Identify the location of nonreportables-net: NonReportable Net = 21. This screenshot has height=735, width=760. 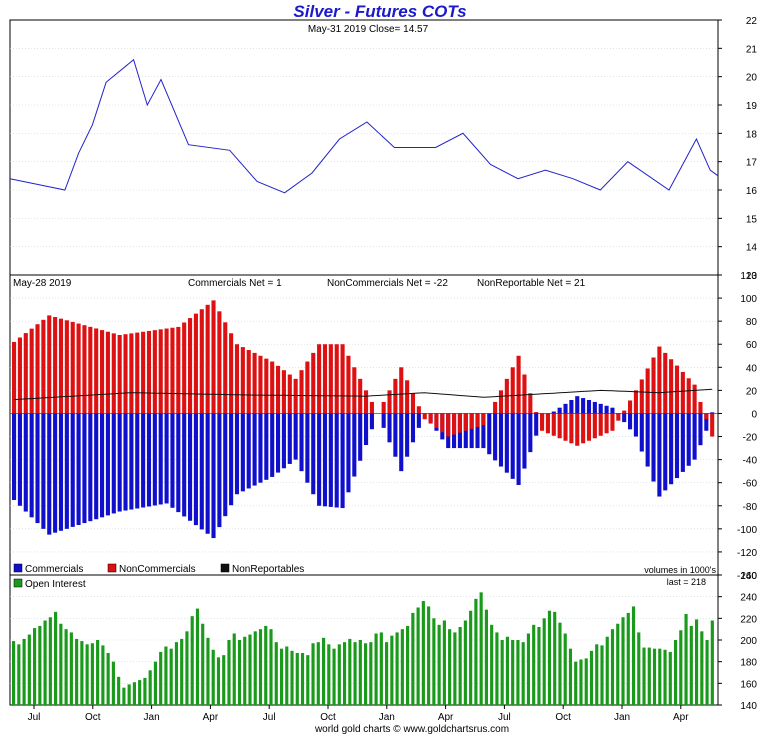
(531, 283).